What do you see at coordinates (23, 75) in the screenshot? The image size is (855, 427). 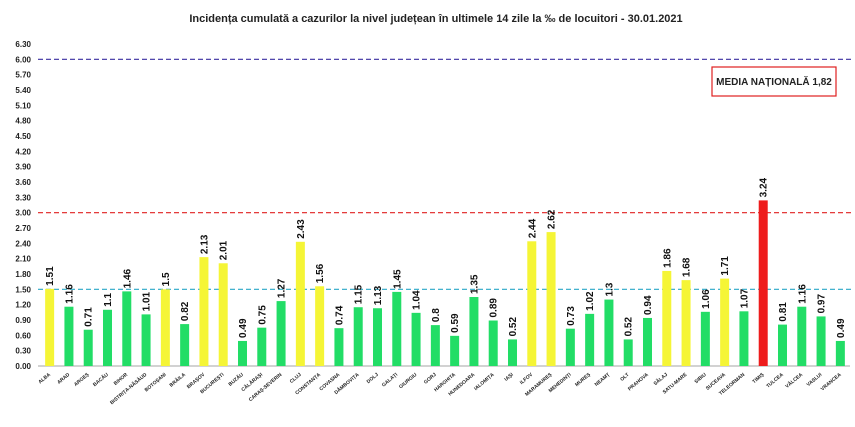 I see `y-tick-label: 5.70` at bounding box center [23, 75].